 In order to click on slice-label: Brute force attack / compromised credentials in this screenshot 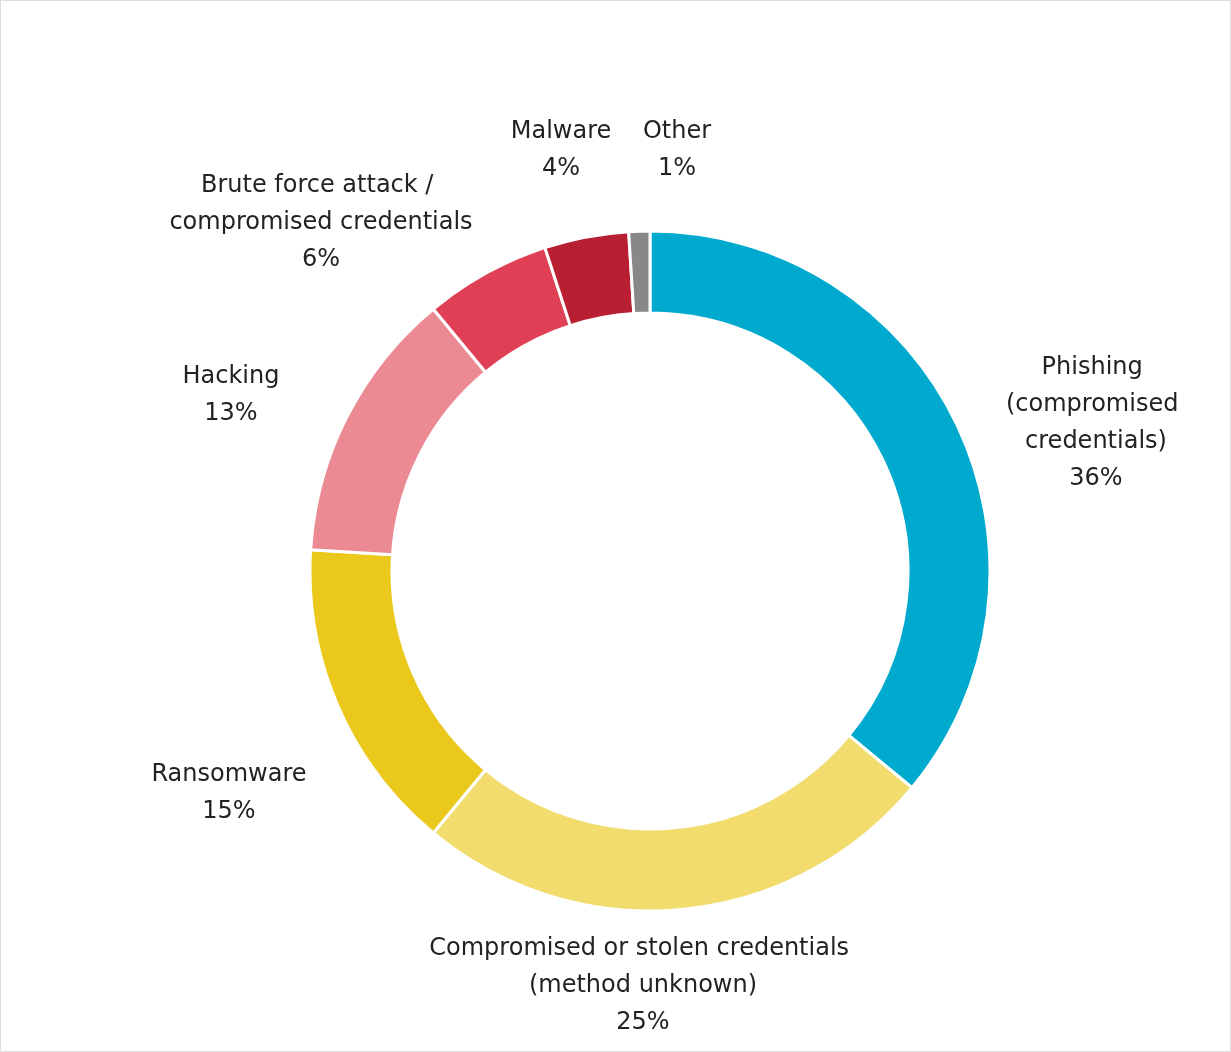, I will do `click(321, 202)`.